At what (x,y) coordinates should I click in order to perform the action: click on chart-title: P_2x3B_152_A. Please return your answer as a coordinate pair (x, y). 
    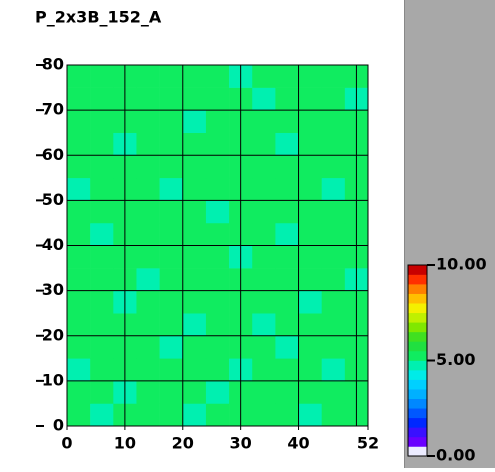
    Looking at the image, I should click on (98, 17).